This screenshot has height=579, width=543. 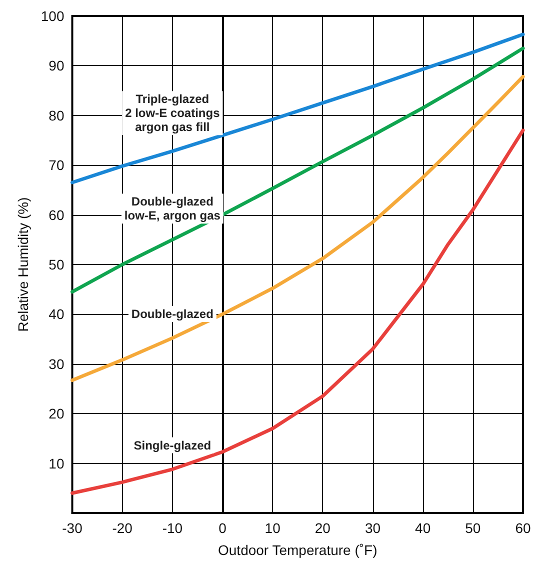 What do you see at coordinates (172, 528) in the screenshot?
I see `x-tick-label: -10` at bounding box center [172, 528].